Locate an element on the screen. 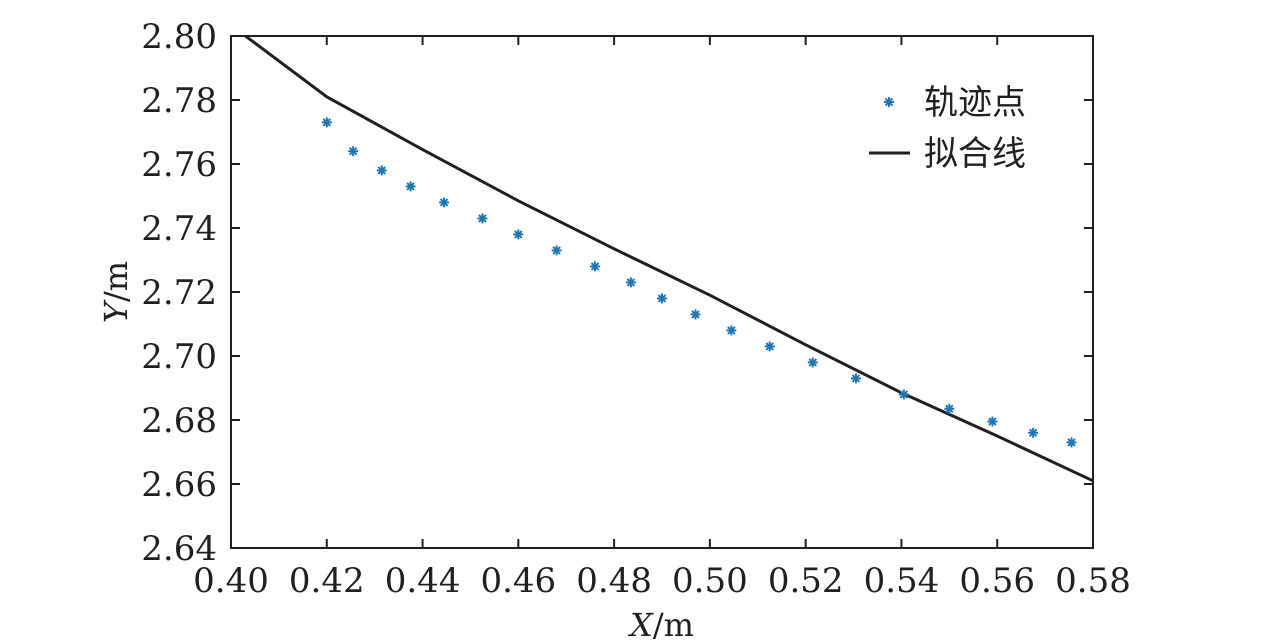 The height and width of the screenshot is (643, 1276). x-tick-label: 0.44 is located at coordinates (423, 581).